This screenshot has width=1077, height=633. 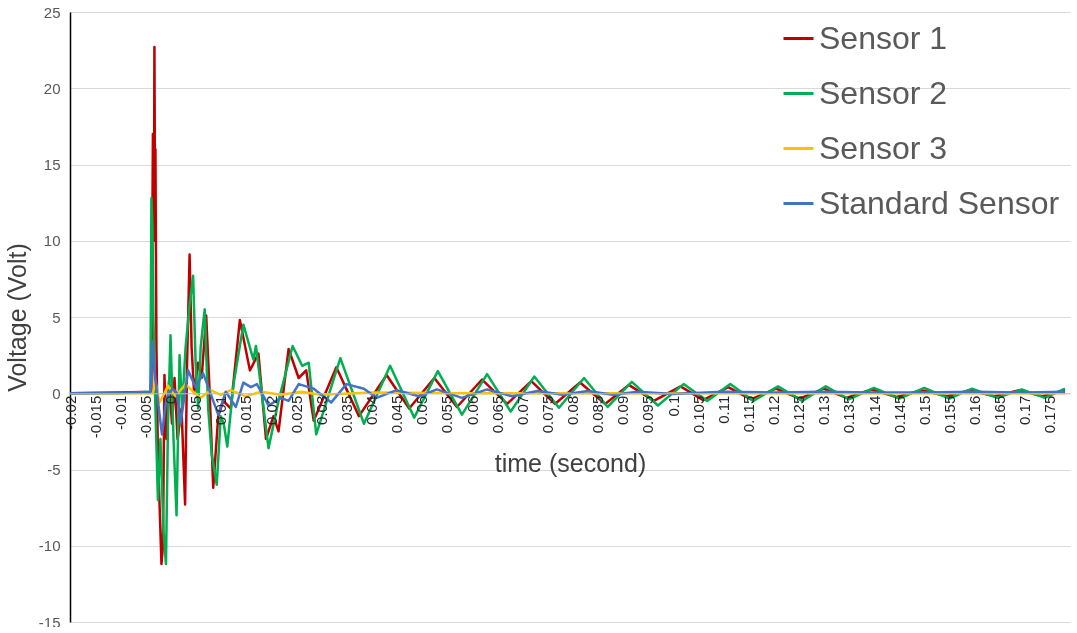 What do you see at coordinates (598, 414) in the screenshot?
I see `x-tick-label: 0.085` at bounding box center [598, 414].